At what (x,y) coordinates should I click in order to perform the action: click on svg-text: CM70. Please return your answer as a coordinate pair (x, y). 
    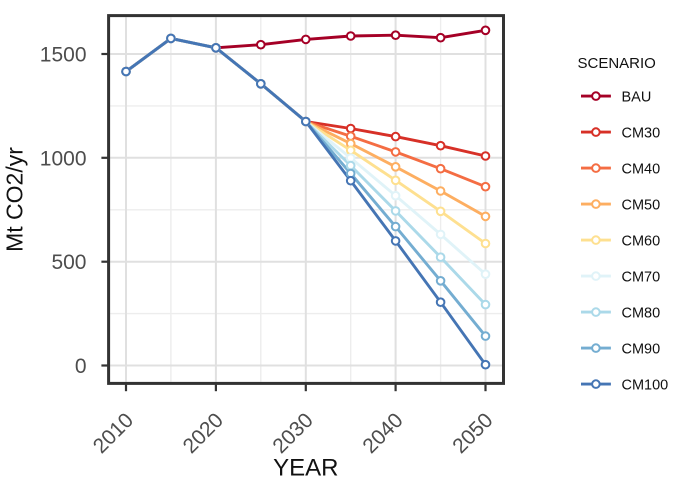
    Looking at the image, I should click on (641, 277).